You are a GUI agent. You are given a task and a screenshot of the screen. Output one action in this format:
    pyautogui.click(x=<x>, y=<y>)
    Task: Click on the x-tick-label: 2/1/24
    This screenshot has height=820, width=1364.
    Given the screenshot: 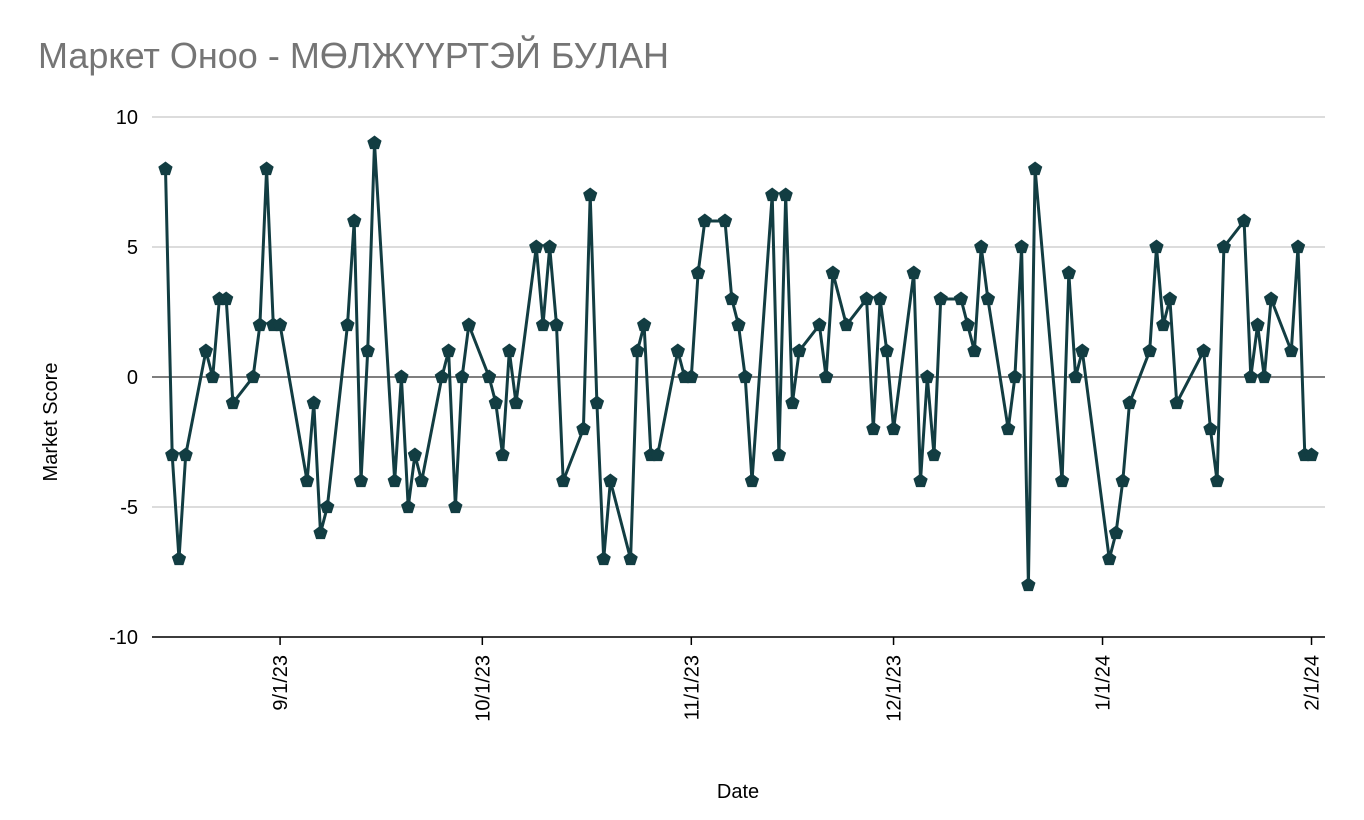 What is the action you would take?
    pyautogui.click(x=1313, y=683)
    